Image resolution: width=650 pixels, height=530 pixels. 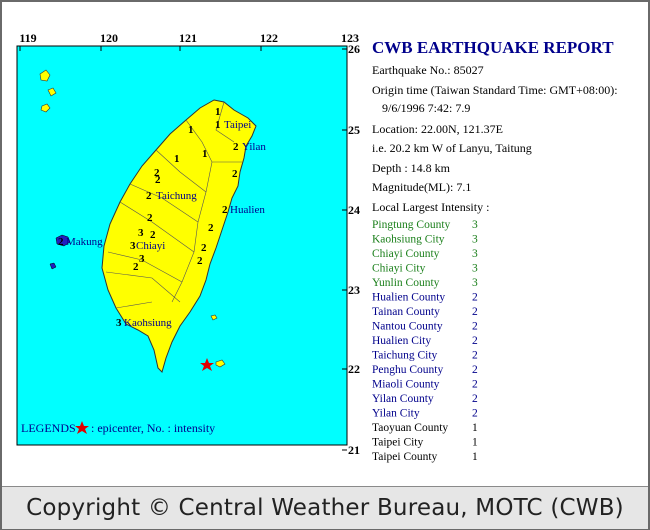 I want to click on county-name: Yilan City, so click(x=396, y=414).